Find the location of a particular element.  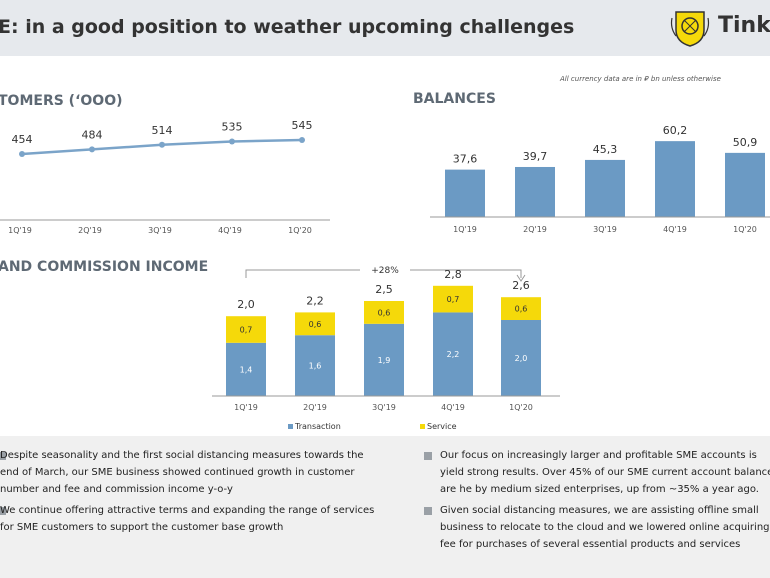

total-value-label: 2,6 is located at coordinates (521, 285).